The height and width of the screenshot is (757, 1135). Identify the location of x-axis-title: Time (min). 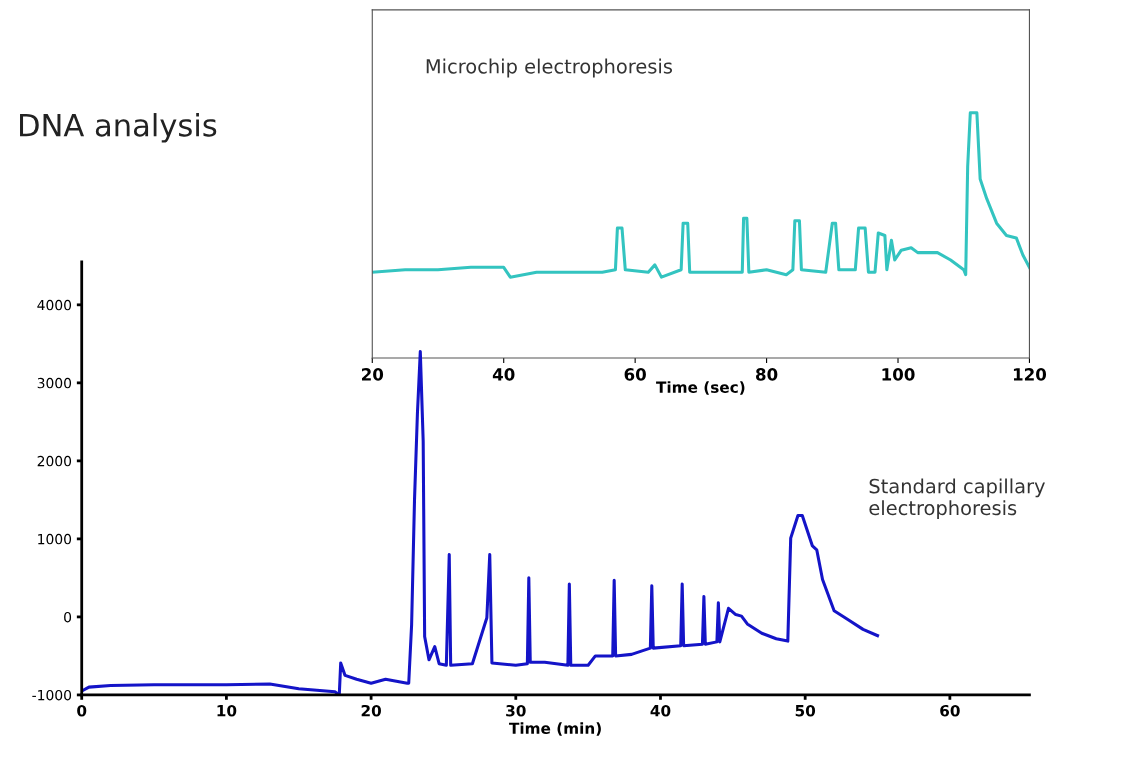
(555, 729).